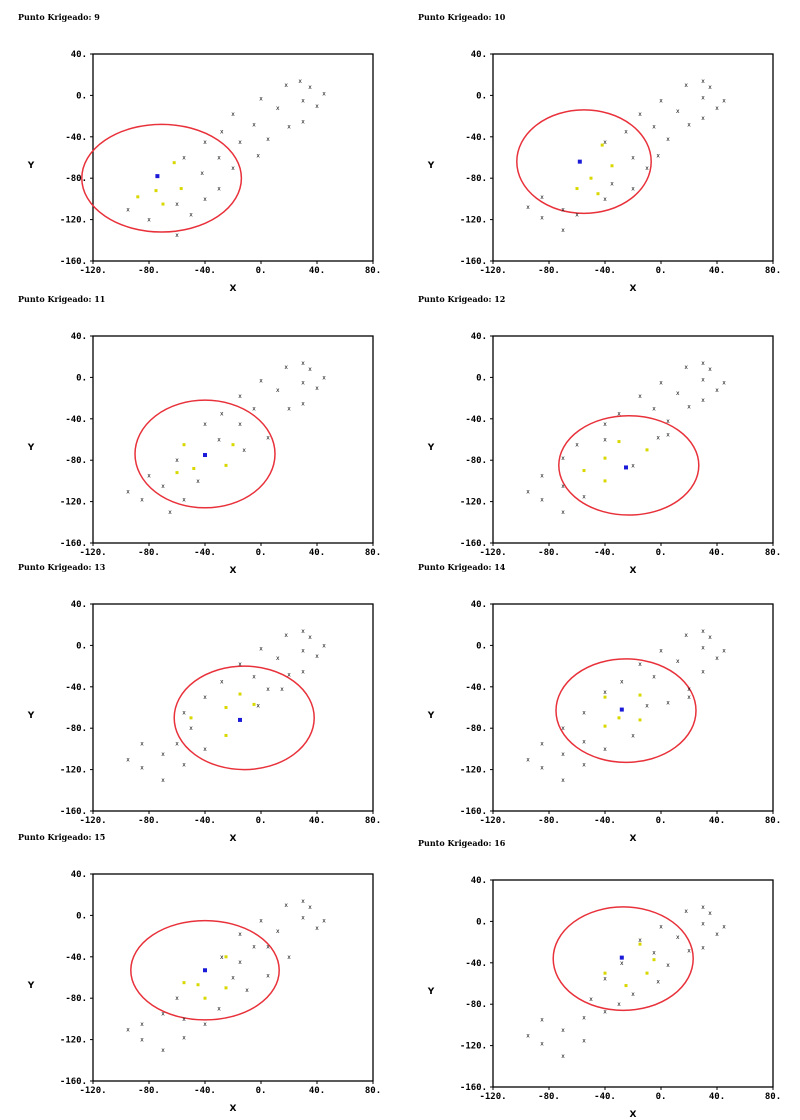 This screenshot has width=800, height=1120. What do you see at coordinates (59, 17) in the screenshot?
I see `chart-title: Punto Krigeado: 9` at bounding box center [59, 17].